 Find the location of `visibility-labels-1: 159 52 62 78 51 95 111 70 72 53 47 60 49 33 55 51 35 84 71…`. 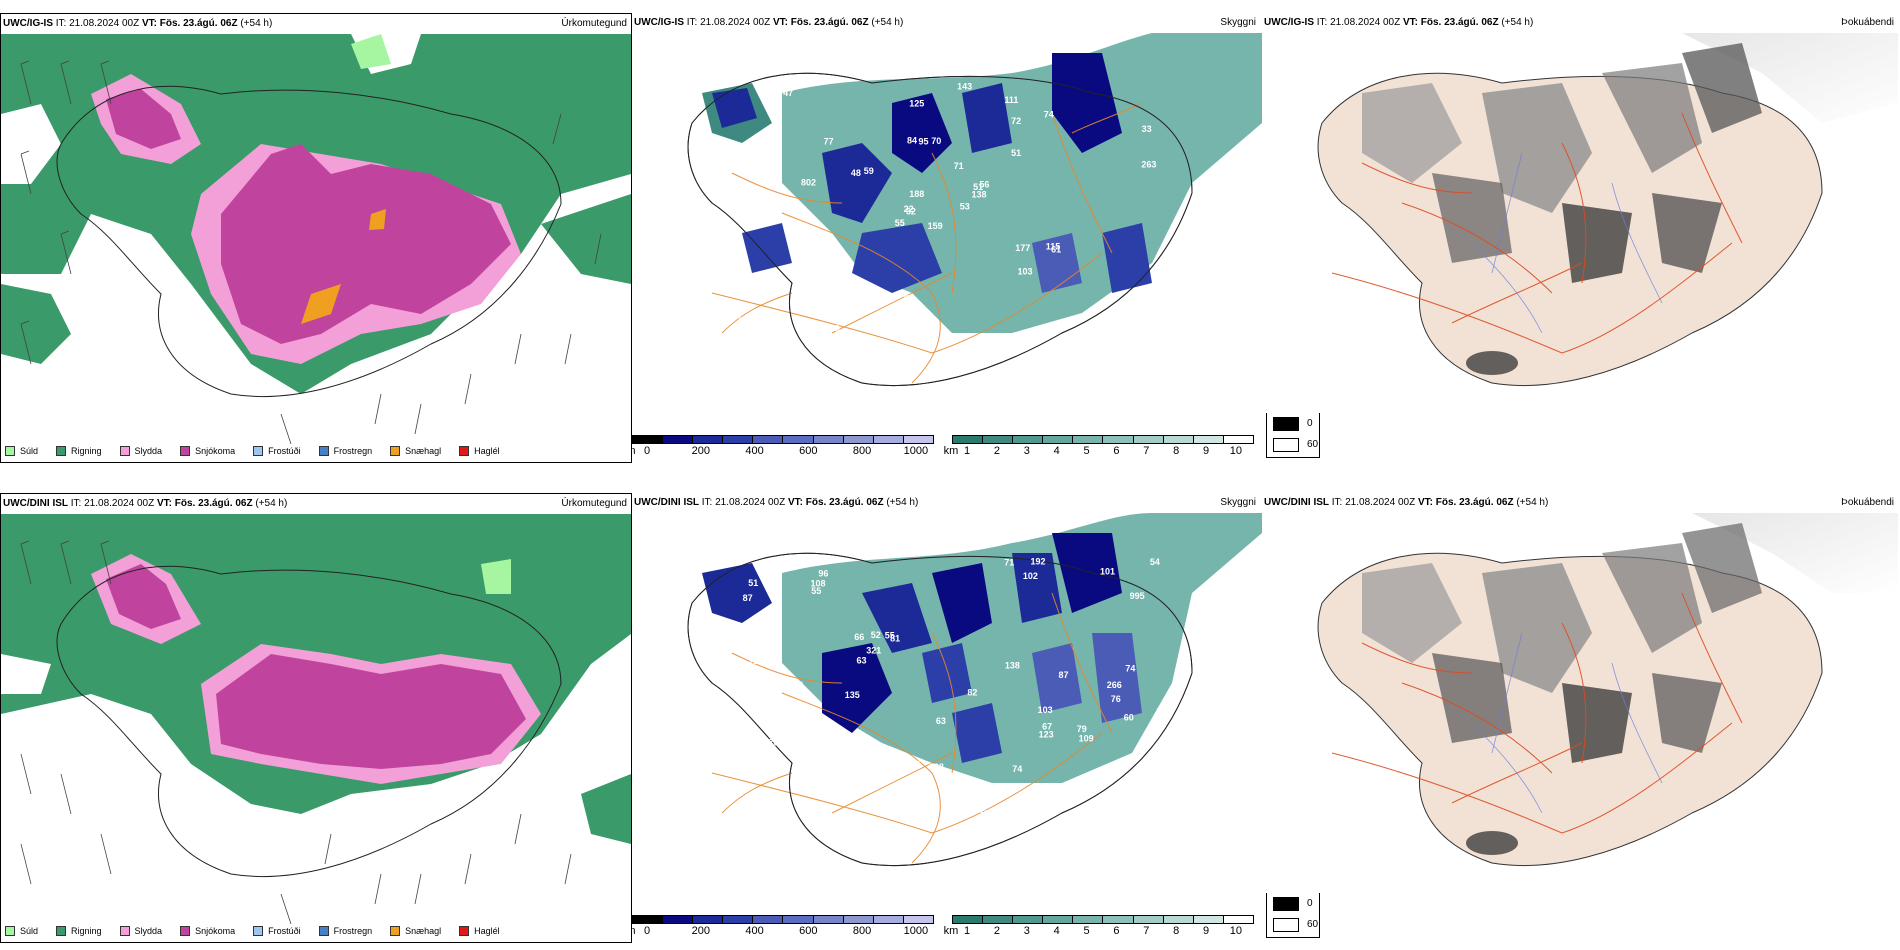

visibility-labels-1: 159 52 62 78 51 95 111 70 72 53 47 60 49 33 55 51 35 84 71… is located at coordinates (930, 211).